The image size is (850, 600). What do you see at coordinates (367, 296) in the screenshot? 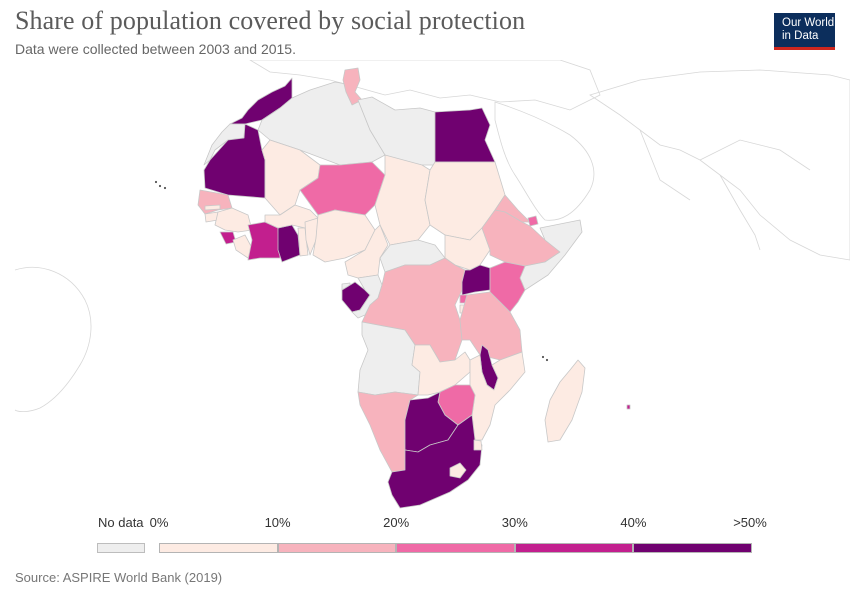
I see `country-republic-of-the-congo: Republic of the Congo` at bounding box center [367, 296].